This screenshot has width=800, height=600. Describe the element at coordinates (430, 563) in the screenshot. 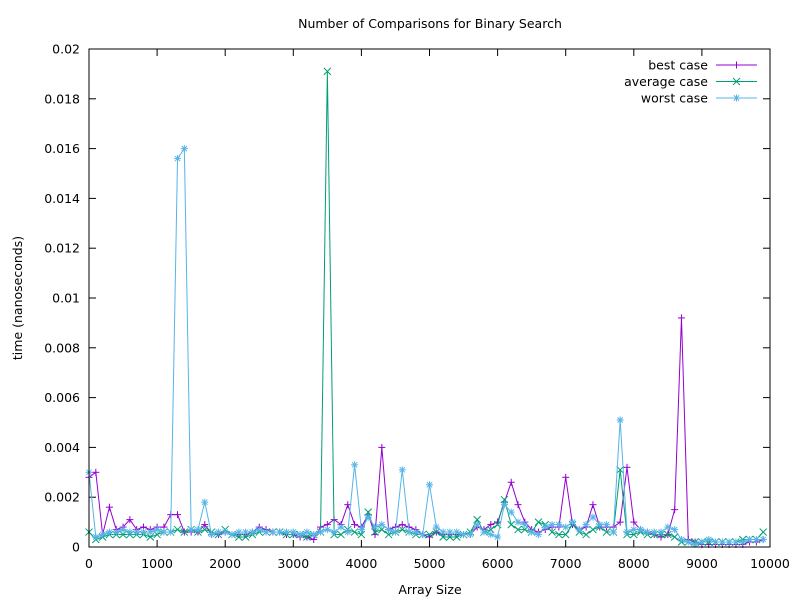

I see `x-tick-label: 5000` at that location.